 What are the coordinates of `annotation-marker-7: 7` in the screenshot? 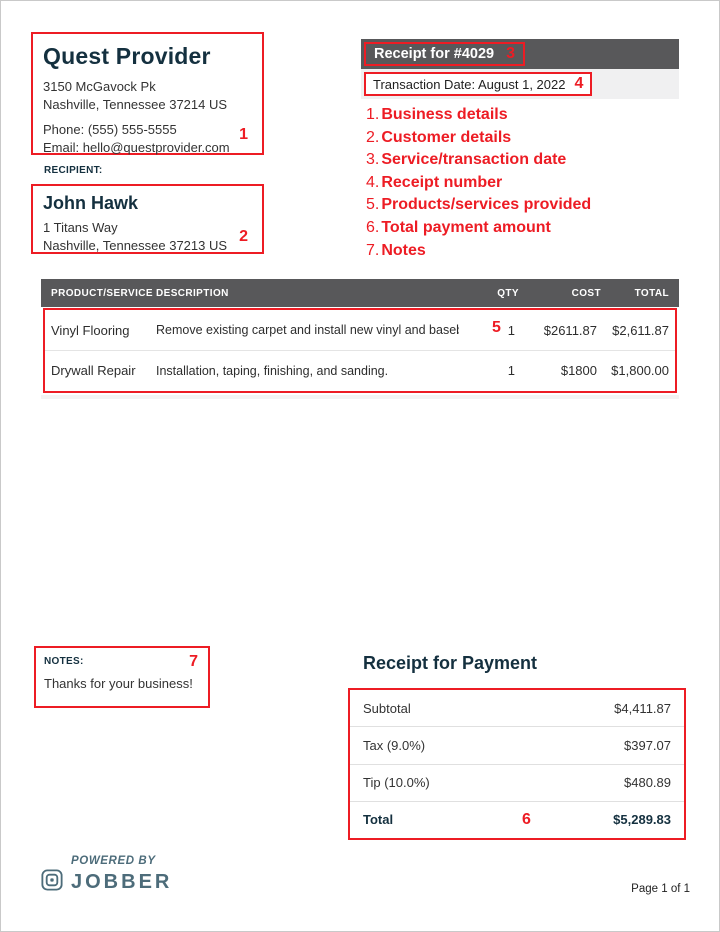 It's located at (193, 661).